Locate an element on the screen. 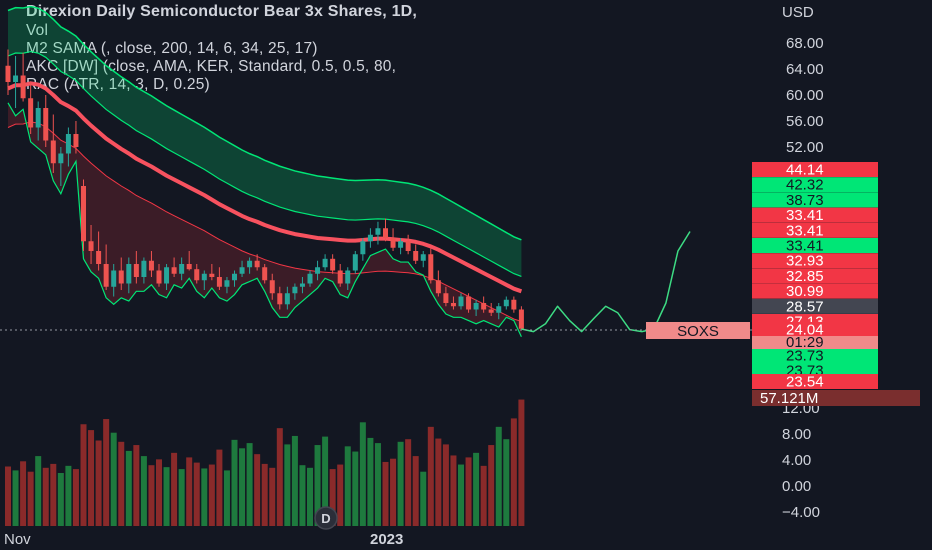  price-axis: USD 68.00 64.00 60.00 56.00 52.00 is located at coordinates (803, 80).